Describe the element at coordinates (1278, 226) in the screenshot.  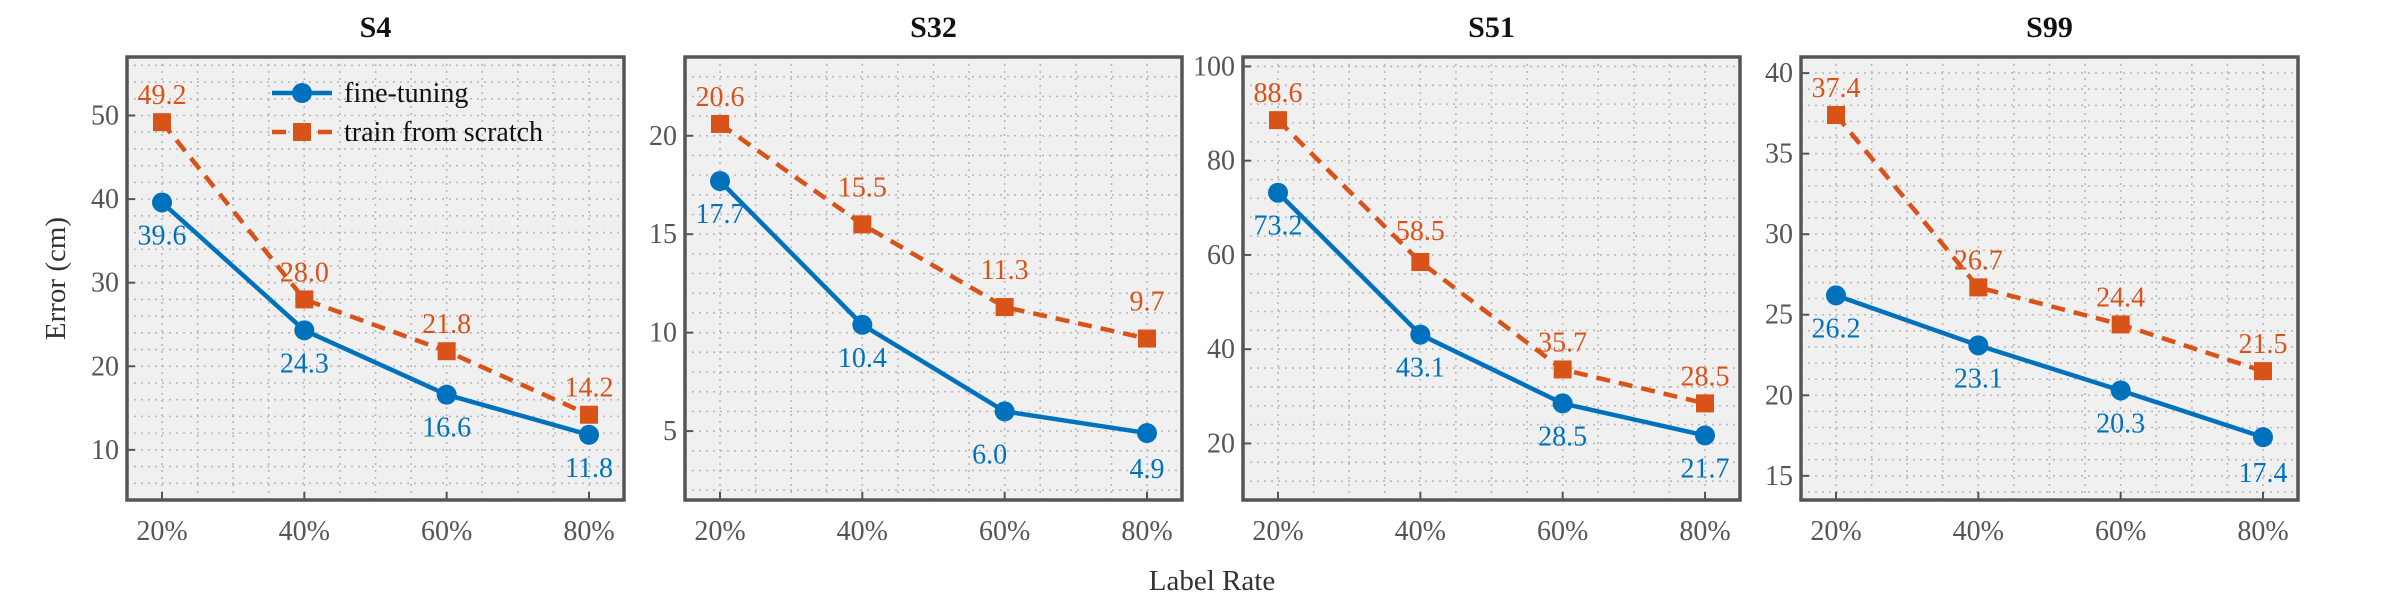
I see `data-label: 73.2` at that location.